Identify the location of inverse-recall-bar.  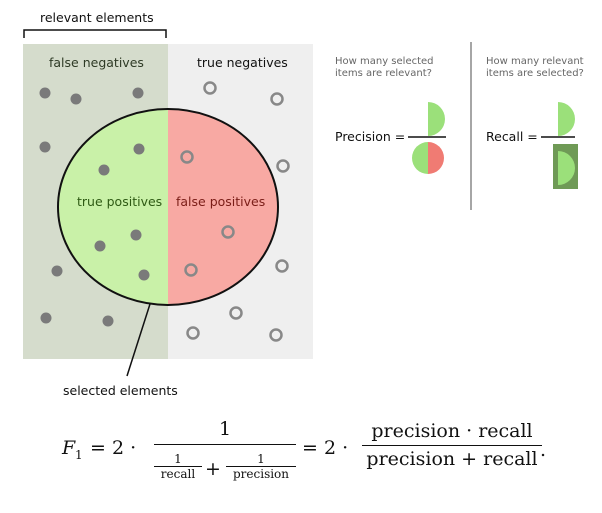
(178, 466).